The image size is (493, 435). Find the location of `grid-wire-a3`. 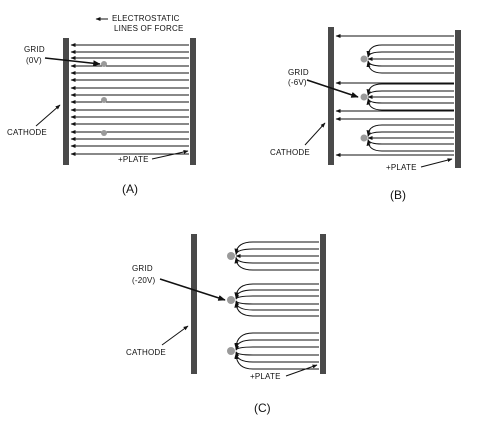

grid-wire-a3 is located at coordinates (104, 133).